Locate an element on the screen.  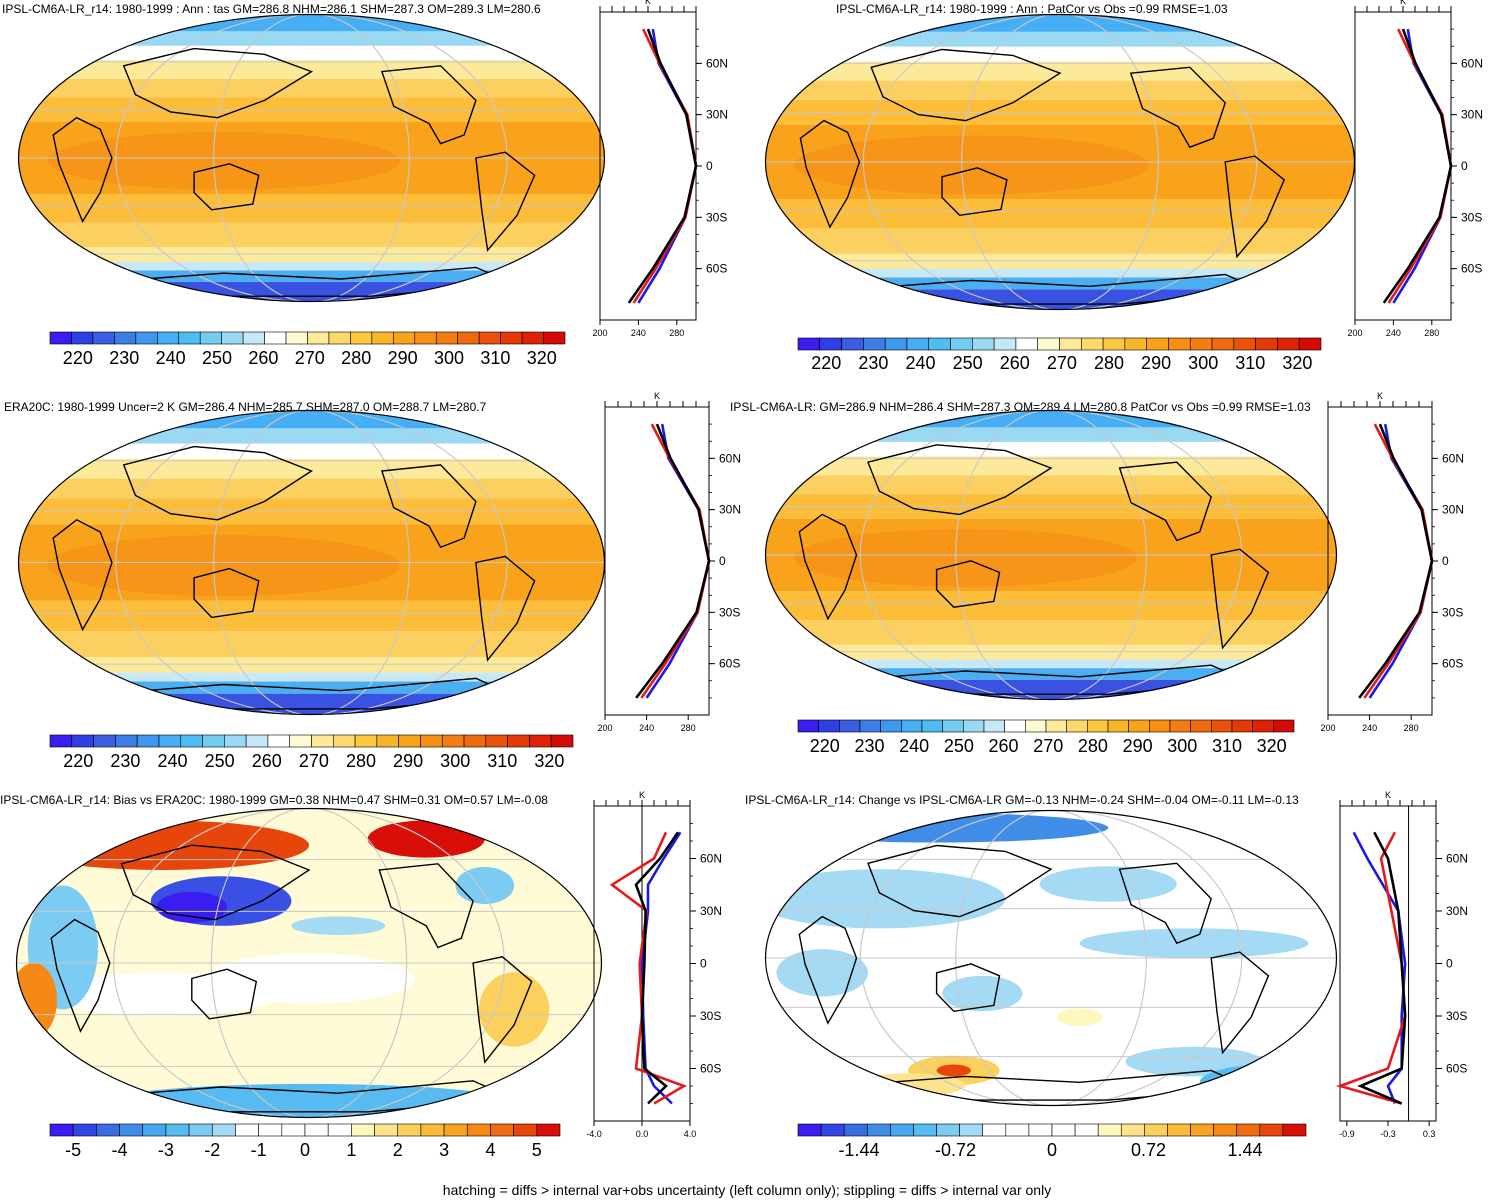
colorbar-tick-label: -1.44 is located at coordinates (859, 1150).